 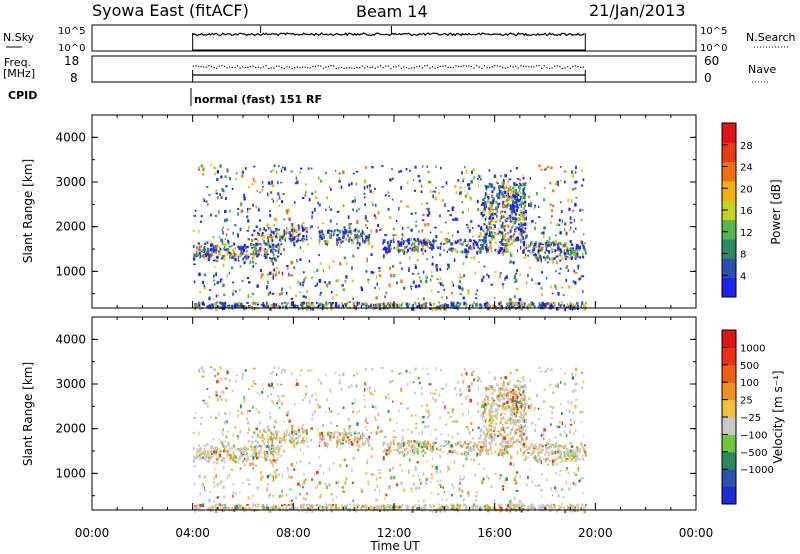 I want to click on nave-label: Nave, so click(x=762, y=69).